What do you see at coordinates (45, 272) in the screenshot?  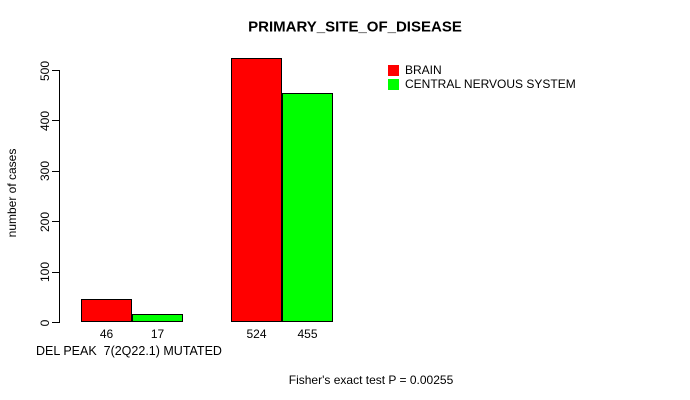 I see `y-tick-label: 100` at bounding box center [45, 272].